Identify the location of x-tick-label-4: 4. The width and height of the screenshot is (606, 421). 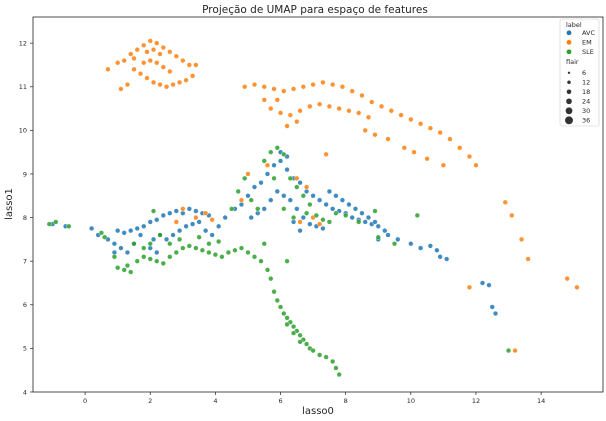
(215, 401).